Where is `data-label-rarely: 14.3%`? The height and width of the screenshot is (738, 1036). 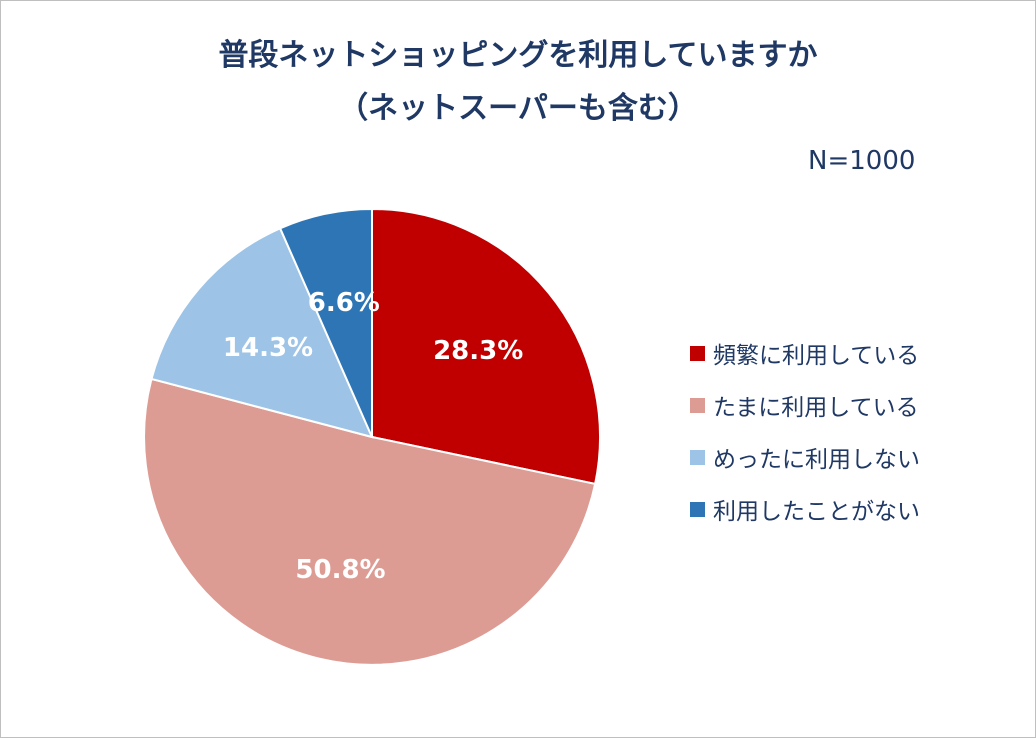
data-label-rarely: 14.3% is located at coordinates (268, 348).